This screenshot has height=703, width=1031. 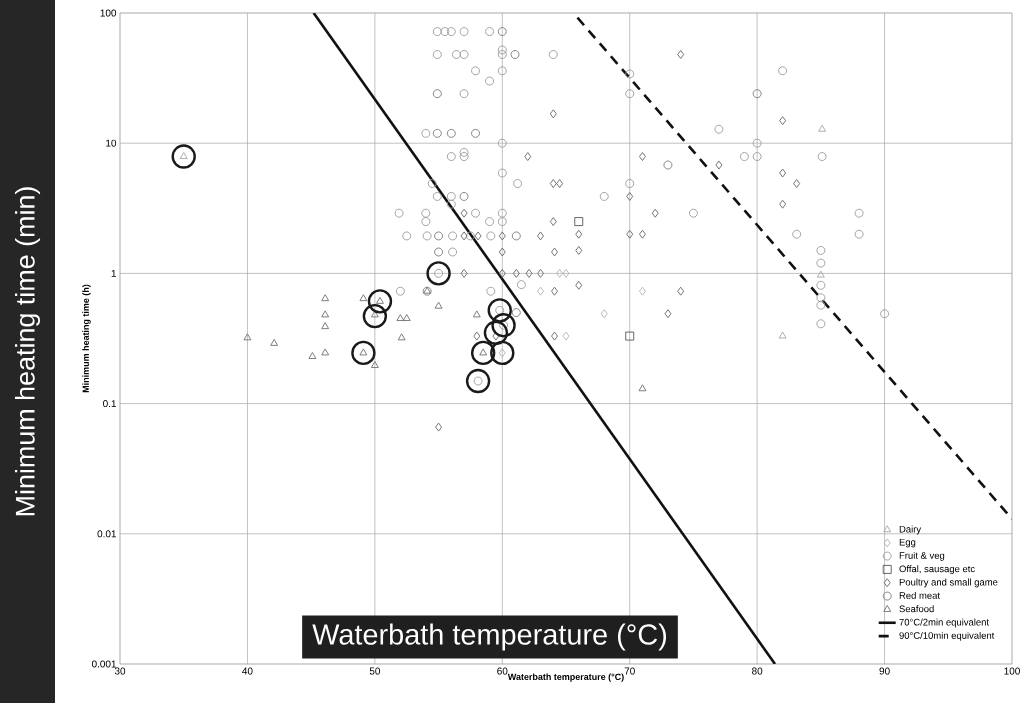 I want to click on legend-label: Fruit & veg, so click(x=922, y=556).